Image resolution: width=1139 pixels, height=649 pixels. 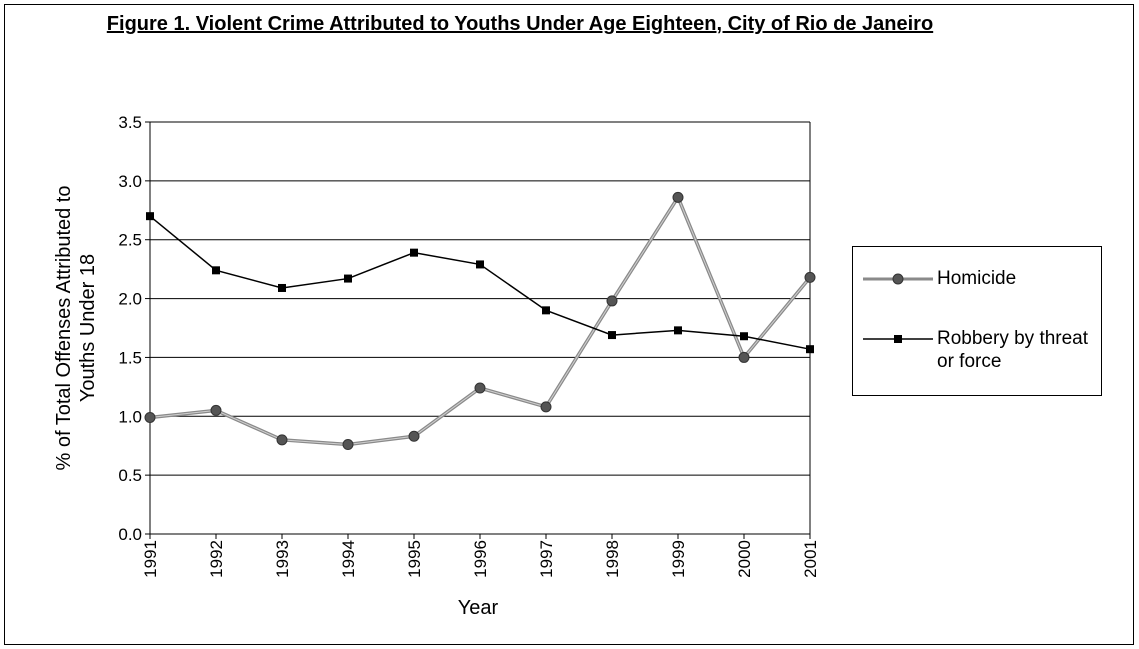 I want to click on y-tick-label: 0.5, so click(x=130, y=475).